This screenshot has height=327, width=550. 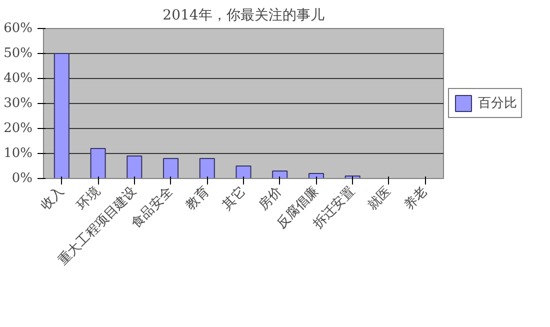 I want to click on y-tick-label: 40%, so click(x=18, y=78).